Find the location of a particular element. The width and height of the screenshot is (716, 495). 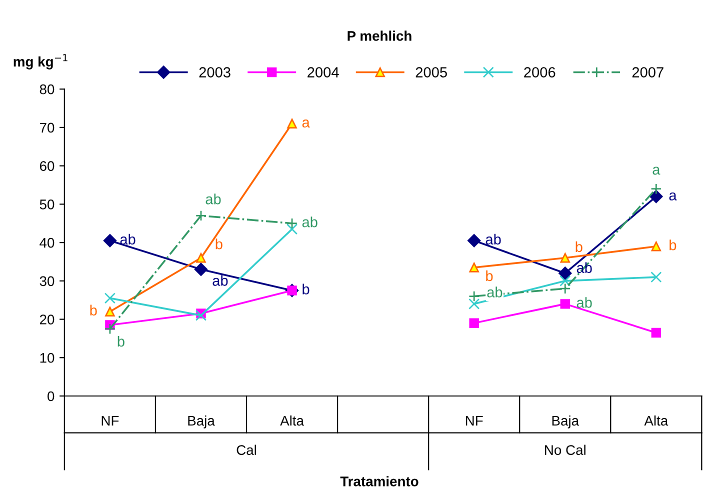

y-tick-label: 60 is located at coordinates (47, 166).